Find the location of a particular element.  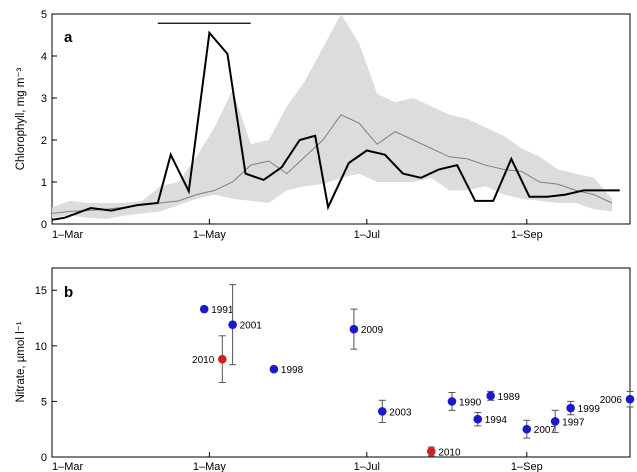

y-tick-label: 2 is located at coordinates (44, 141).